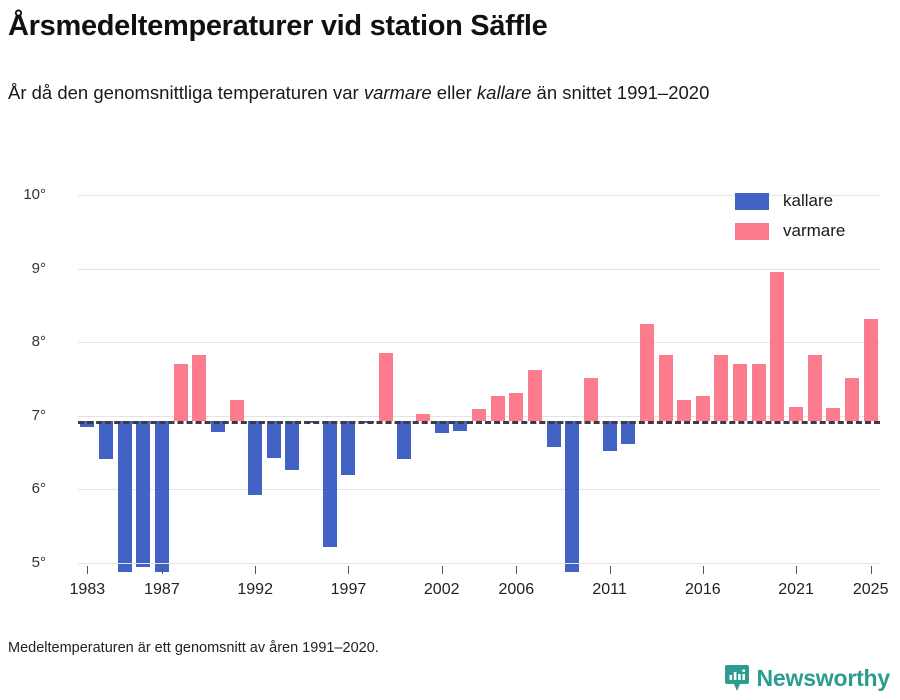 The width and height of the screenshot is (900, 700). I want to click on y-axis-label-10: 10°, so click(34, 194).